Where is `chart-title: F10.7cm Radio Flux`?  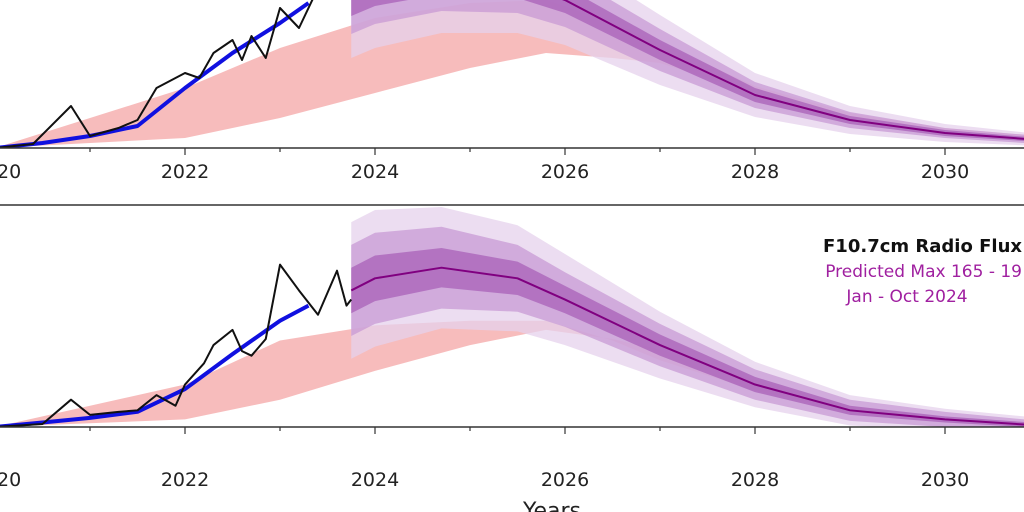 chart-title: F10.7cm Radio Flux is located at coordinates (922, 246).